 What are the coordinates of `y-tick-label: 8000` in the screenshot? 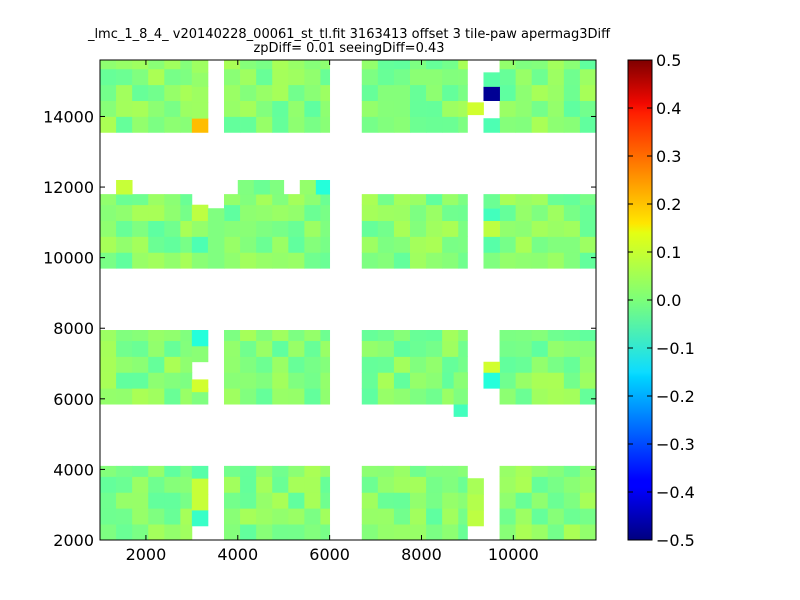 It's located at (73, 328).